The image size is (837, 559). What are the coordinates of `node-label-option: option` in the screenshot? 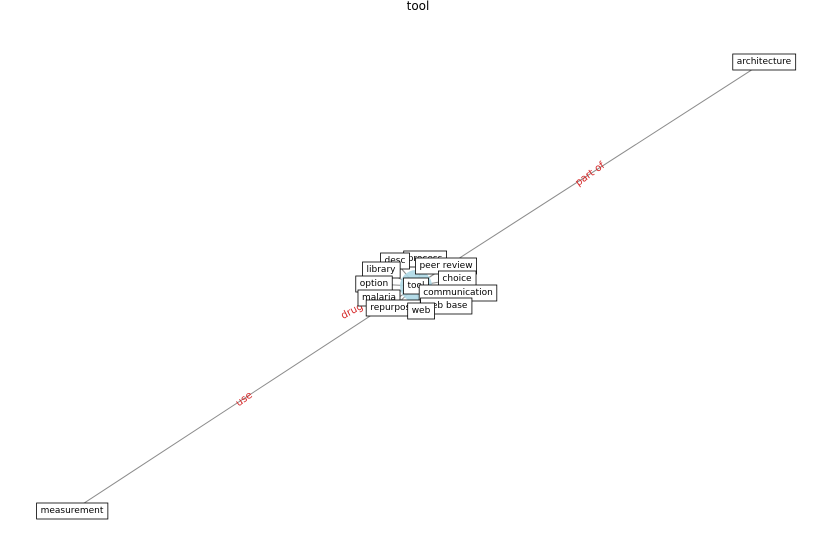 It's located at (374, 284).